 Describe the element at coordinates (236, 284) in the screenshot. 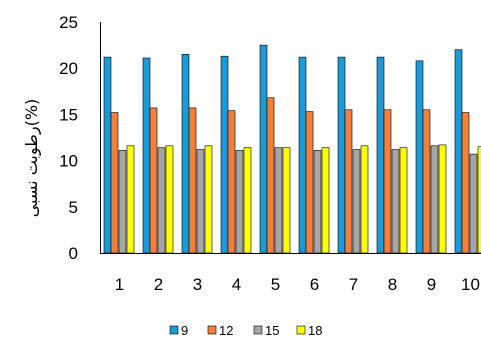

I see `x-tick-label: 4` at that location.